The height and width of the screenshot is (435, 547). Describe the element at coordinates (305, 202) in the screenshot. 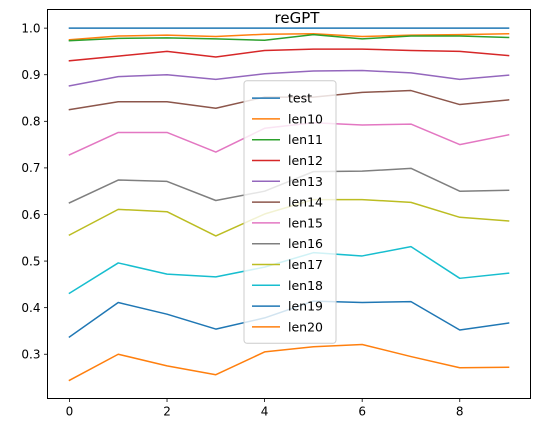

I see `legend-label-len14: len14` at that location.